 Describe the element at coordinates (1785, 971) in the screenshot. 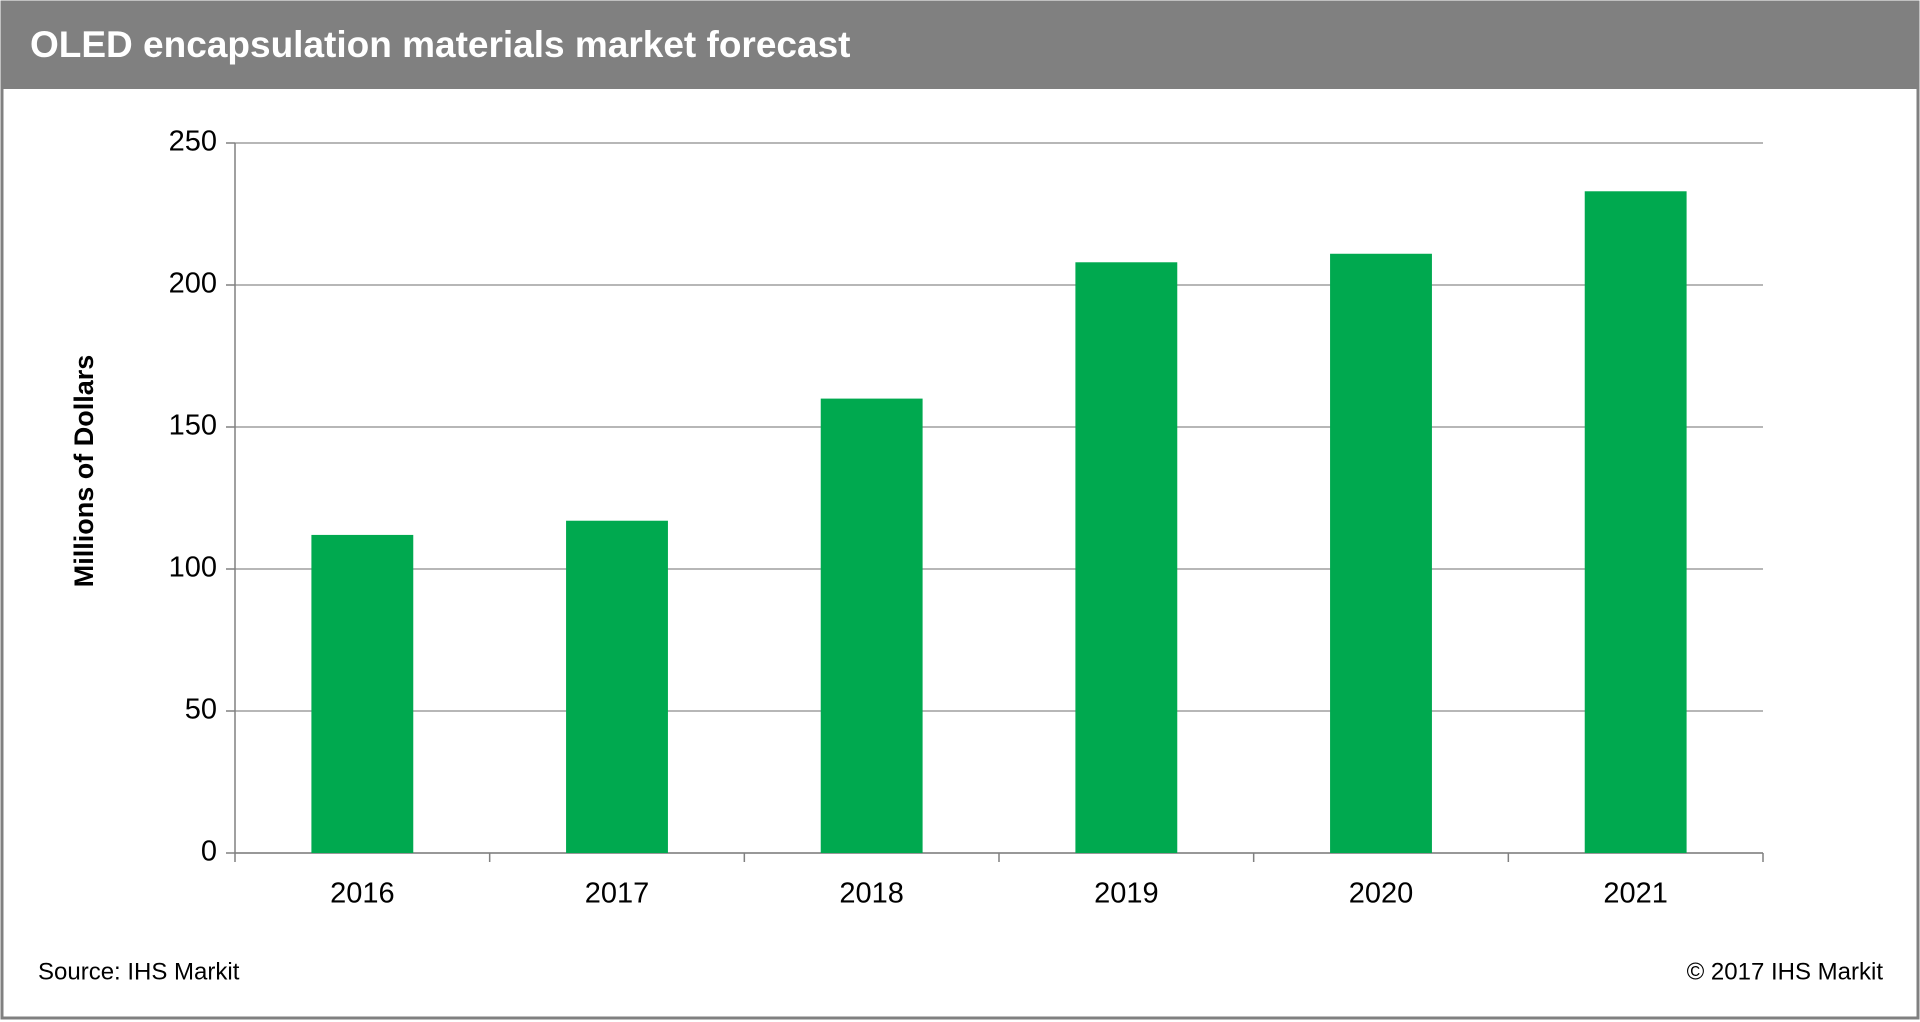

I see `copyright: © 2017 IHS Markit` at that location.